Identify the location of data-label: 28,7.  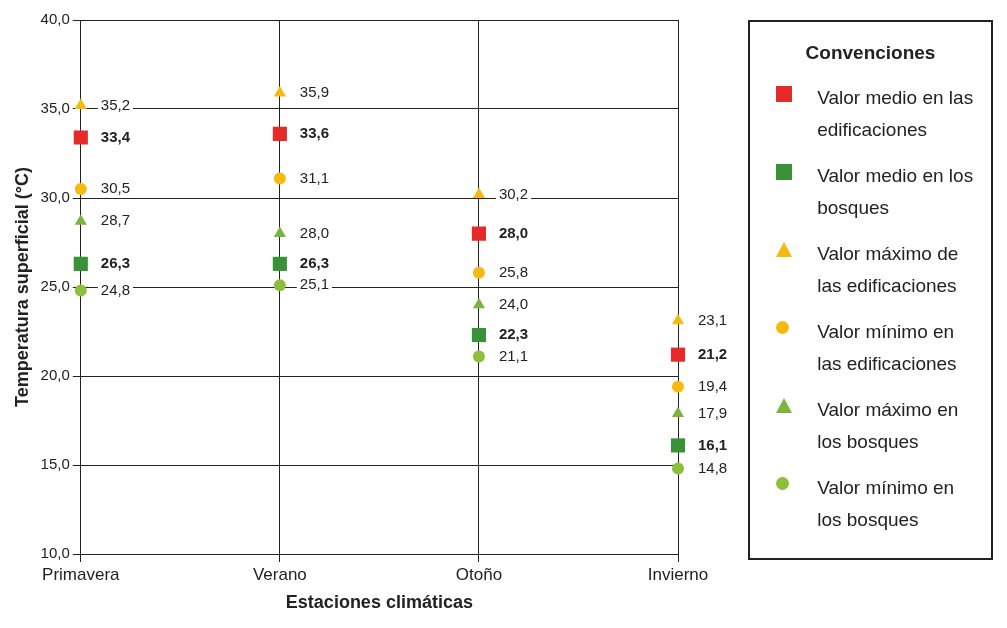
(115, 220).